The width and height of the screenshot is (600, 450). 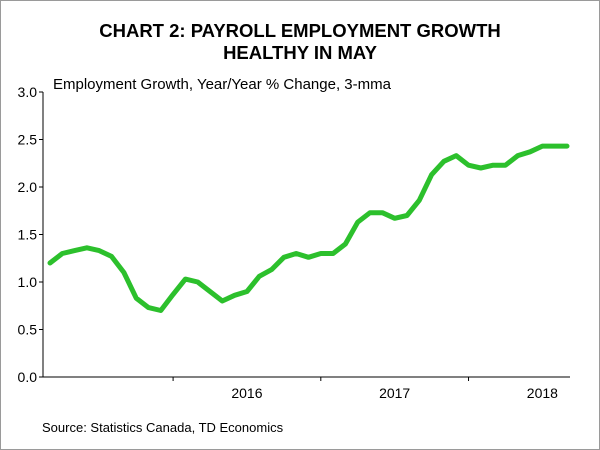 What do you see at coordinates (300, 52) in the screenshot?
I see `chart-title-line-2: HEALTHY IN MAY` at bounding box center [300, 52].